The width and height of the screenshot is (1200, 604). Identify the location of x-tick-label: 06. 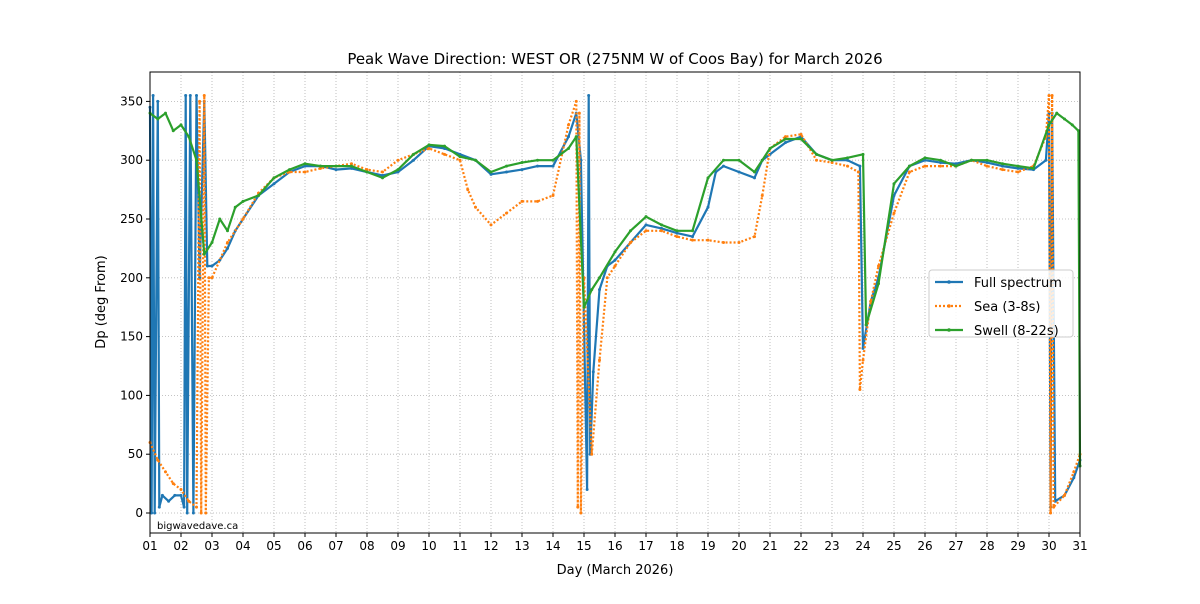
(304, 546).